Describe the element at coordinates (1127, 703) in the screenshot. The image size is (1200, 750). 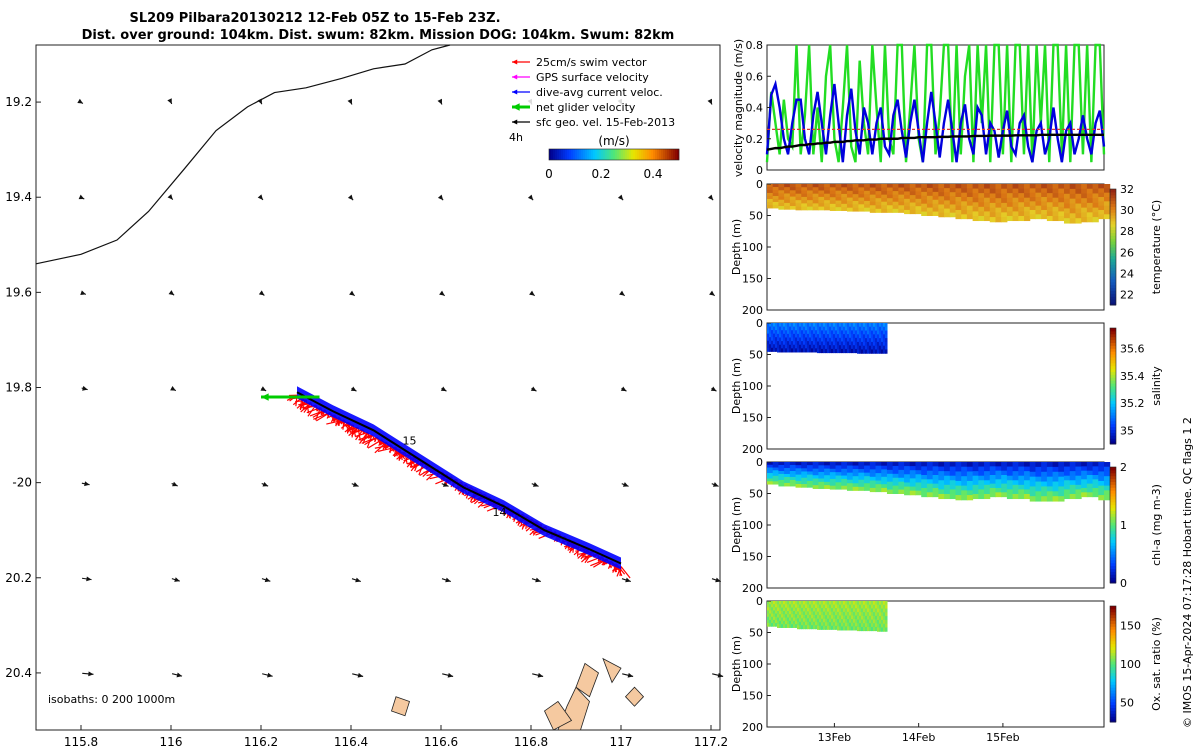
I see `section-colorbar-tick: 50` at that location.